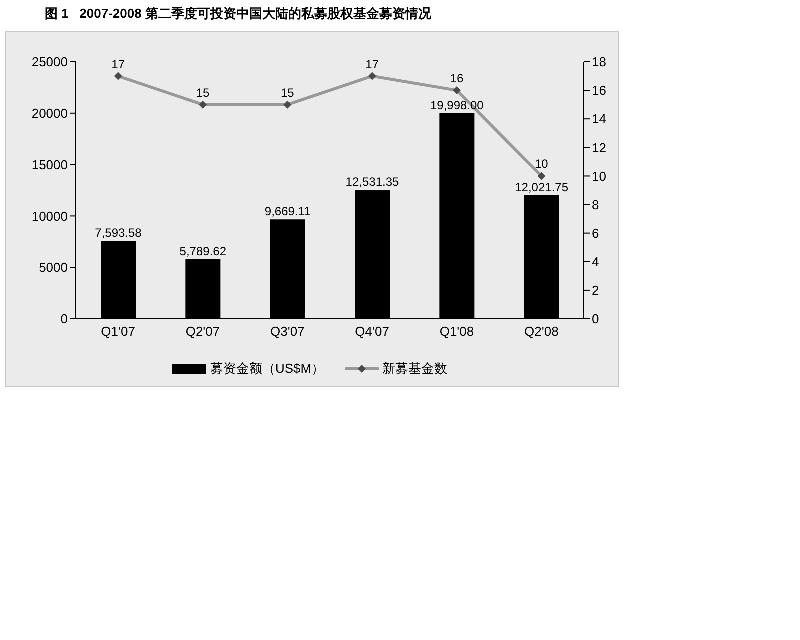  What do you see at coordinates (596, 262) in the screenshot?
I see `y2-tick-label: 4` at bounding box center [596, 262].